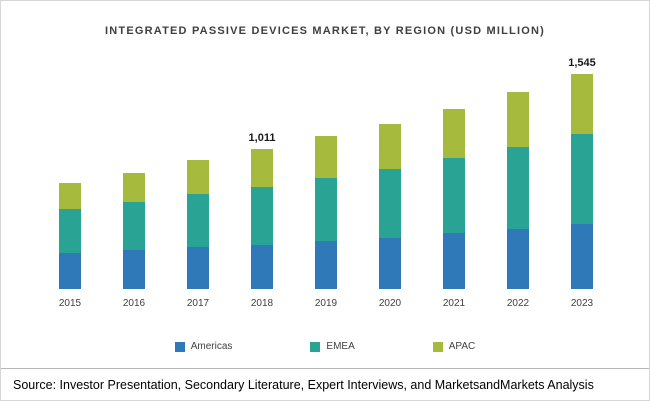  What do you see at coordinates (390, 303) in the screenshot?
I see `x-axis-label-2020: 2020` at bounding box center [390, 303].